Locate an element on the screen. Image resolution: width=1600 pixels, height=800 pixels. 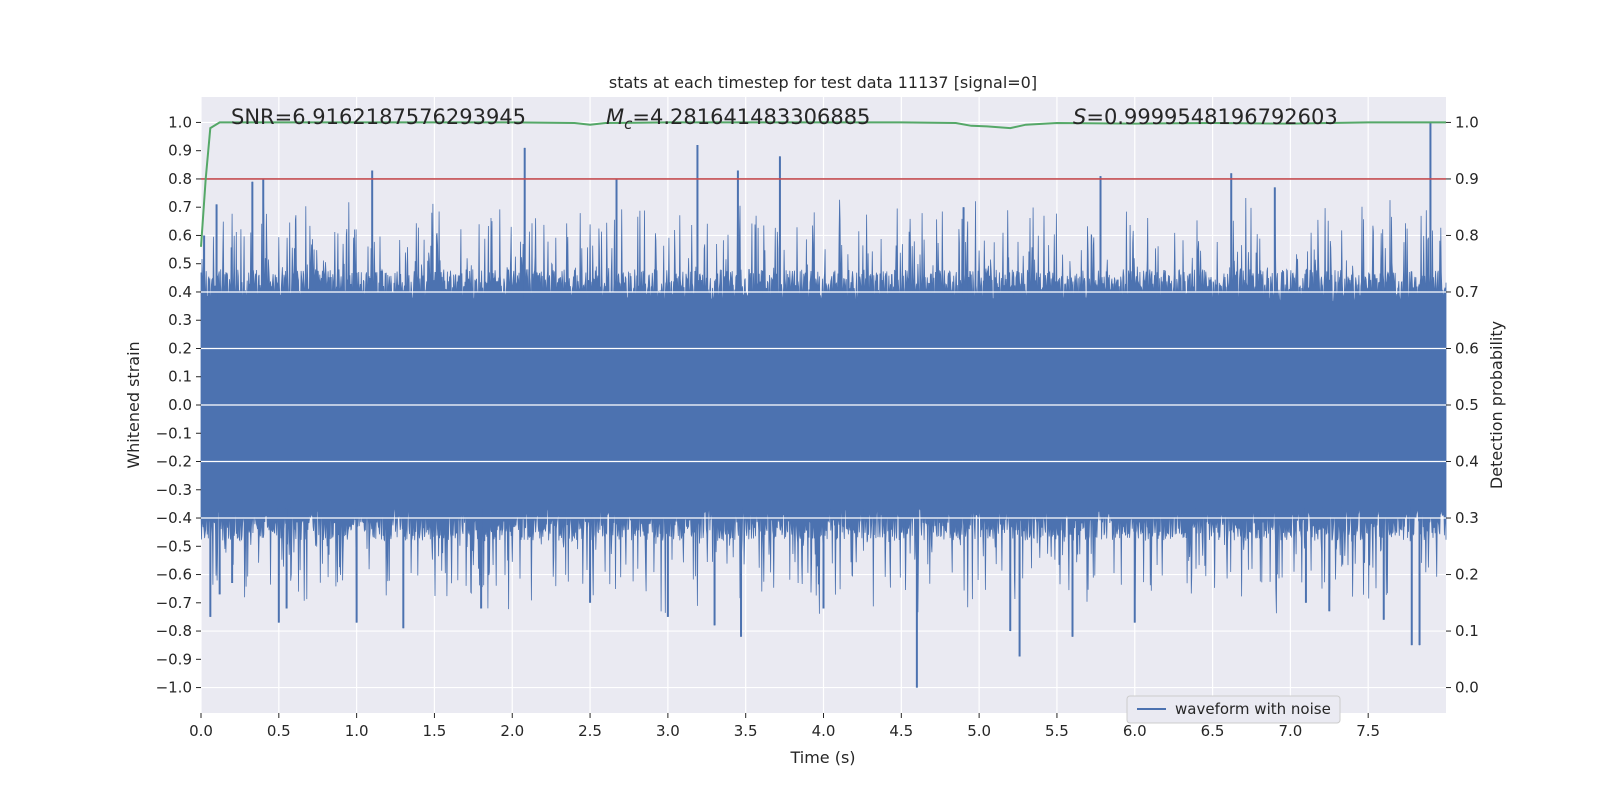
y-tick-label: −0.3 is located at coordinates (174, 490).